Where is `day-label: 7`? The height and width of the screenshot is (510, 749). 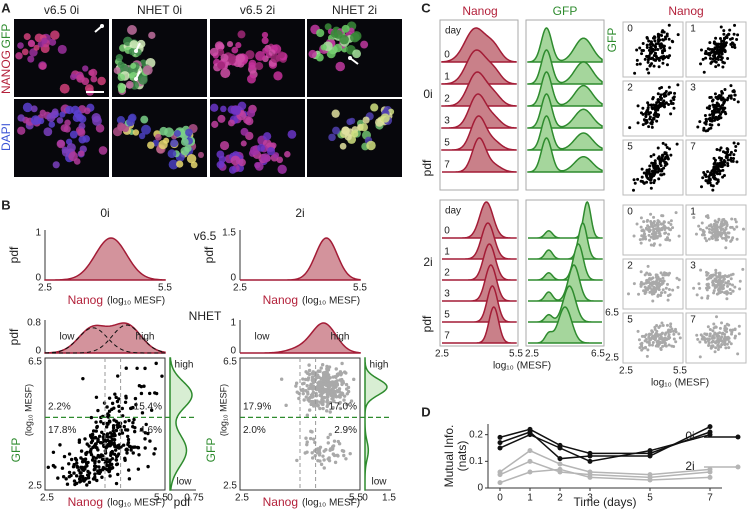 day-label: 7 is located at coordinates (693, 147).